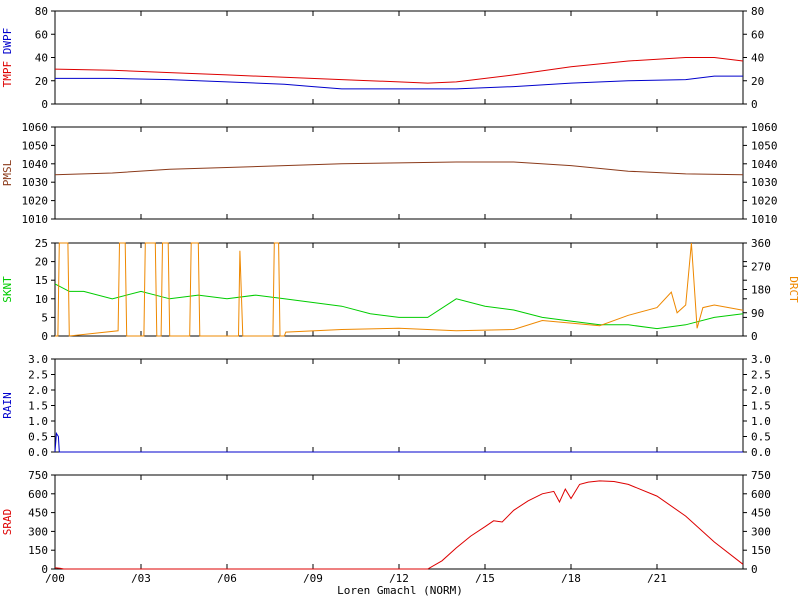 The image size is (800, 600). I want to click on y-tick-label-left: 600, so click(38, 494).